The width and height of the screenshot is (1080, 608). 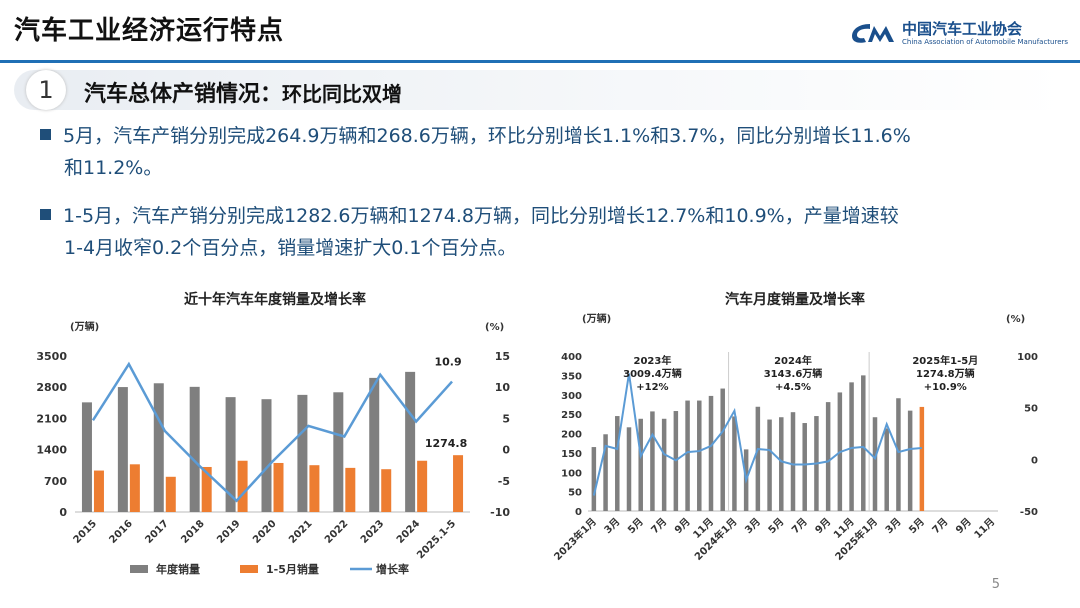 I want to click on x-tick-label: 2023年1月, so click(x=575, y=539).